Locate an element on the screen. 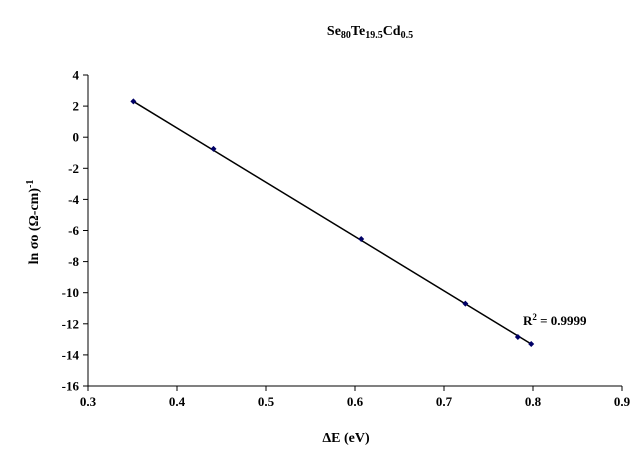 The width and height of the screenshot is (634, 449). y-tick-label: -8 is located at coordinates (73, 261).